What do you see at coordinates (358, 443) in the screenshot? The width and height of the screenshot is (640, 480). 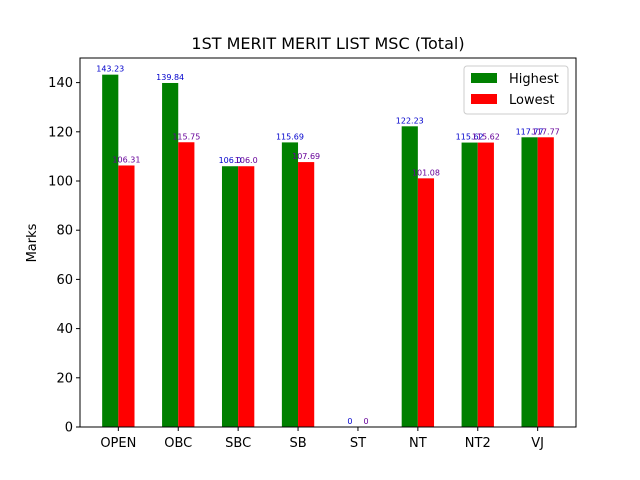 I see `x-tick-label-st: ST` at bounding box center [358, 443].